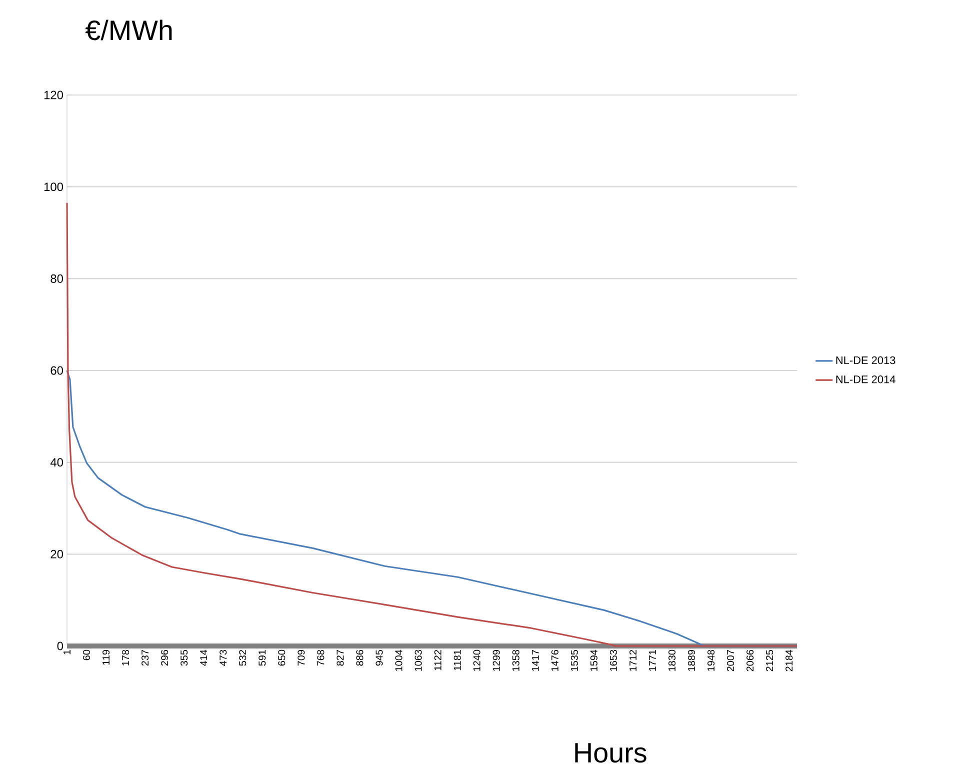 Image resolution: width=955 pixels, height=775 pixels. I want to click on legend-label: NL-DE 2014, so click(866, 379).